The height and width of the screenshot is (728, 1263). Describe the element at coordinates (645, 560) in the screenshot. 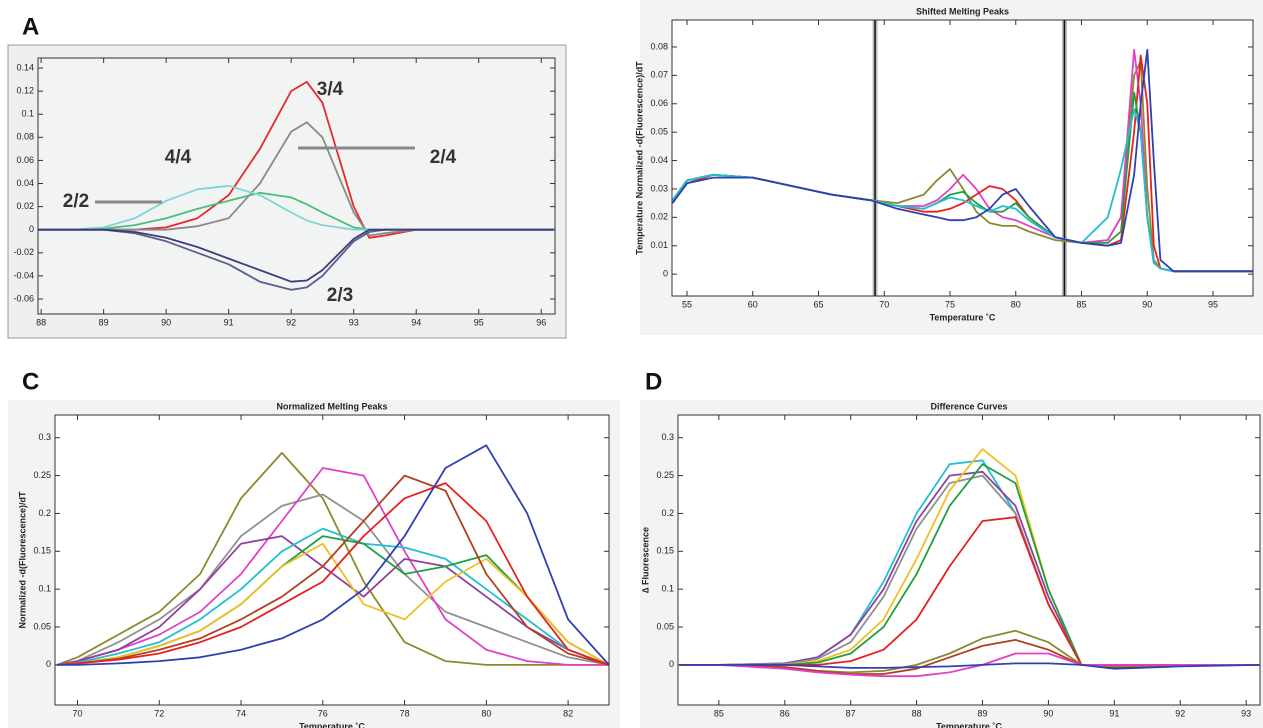

I see `y-axis-label: ∆ Fluorescence` at that location.